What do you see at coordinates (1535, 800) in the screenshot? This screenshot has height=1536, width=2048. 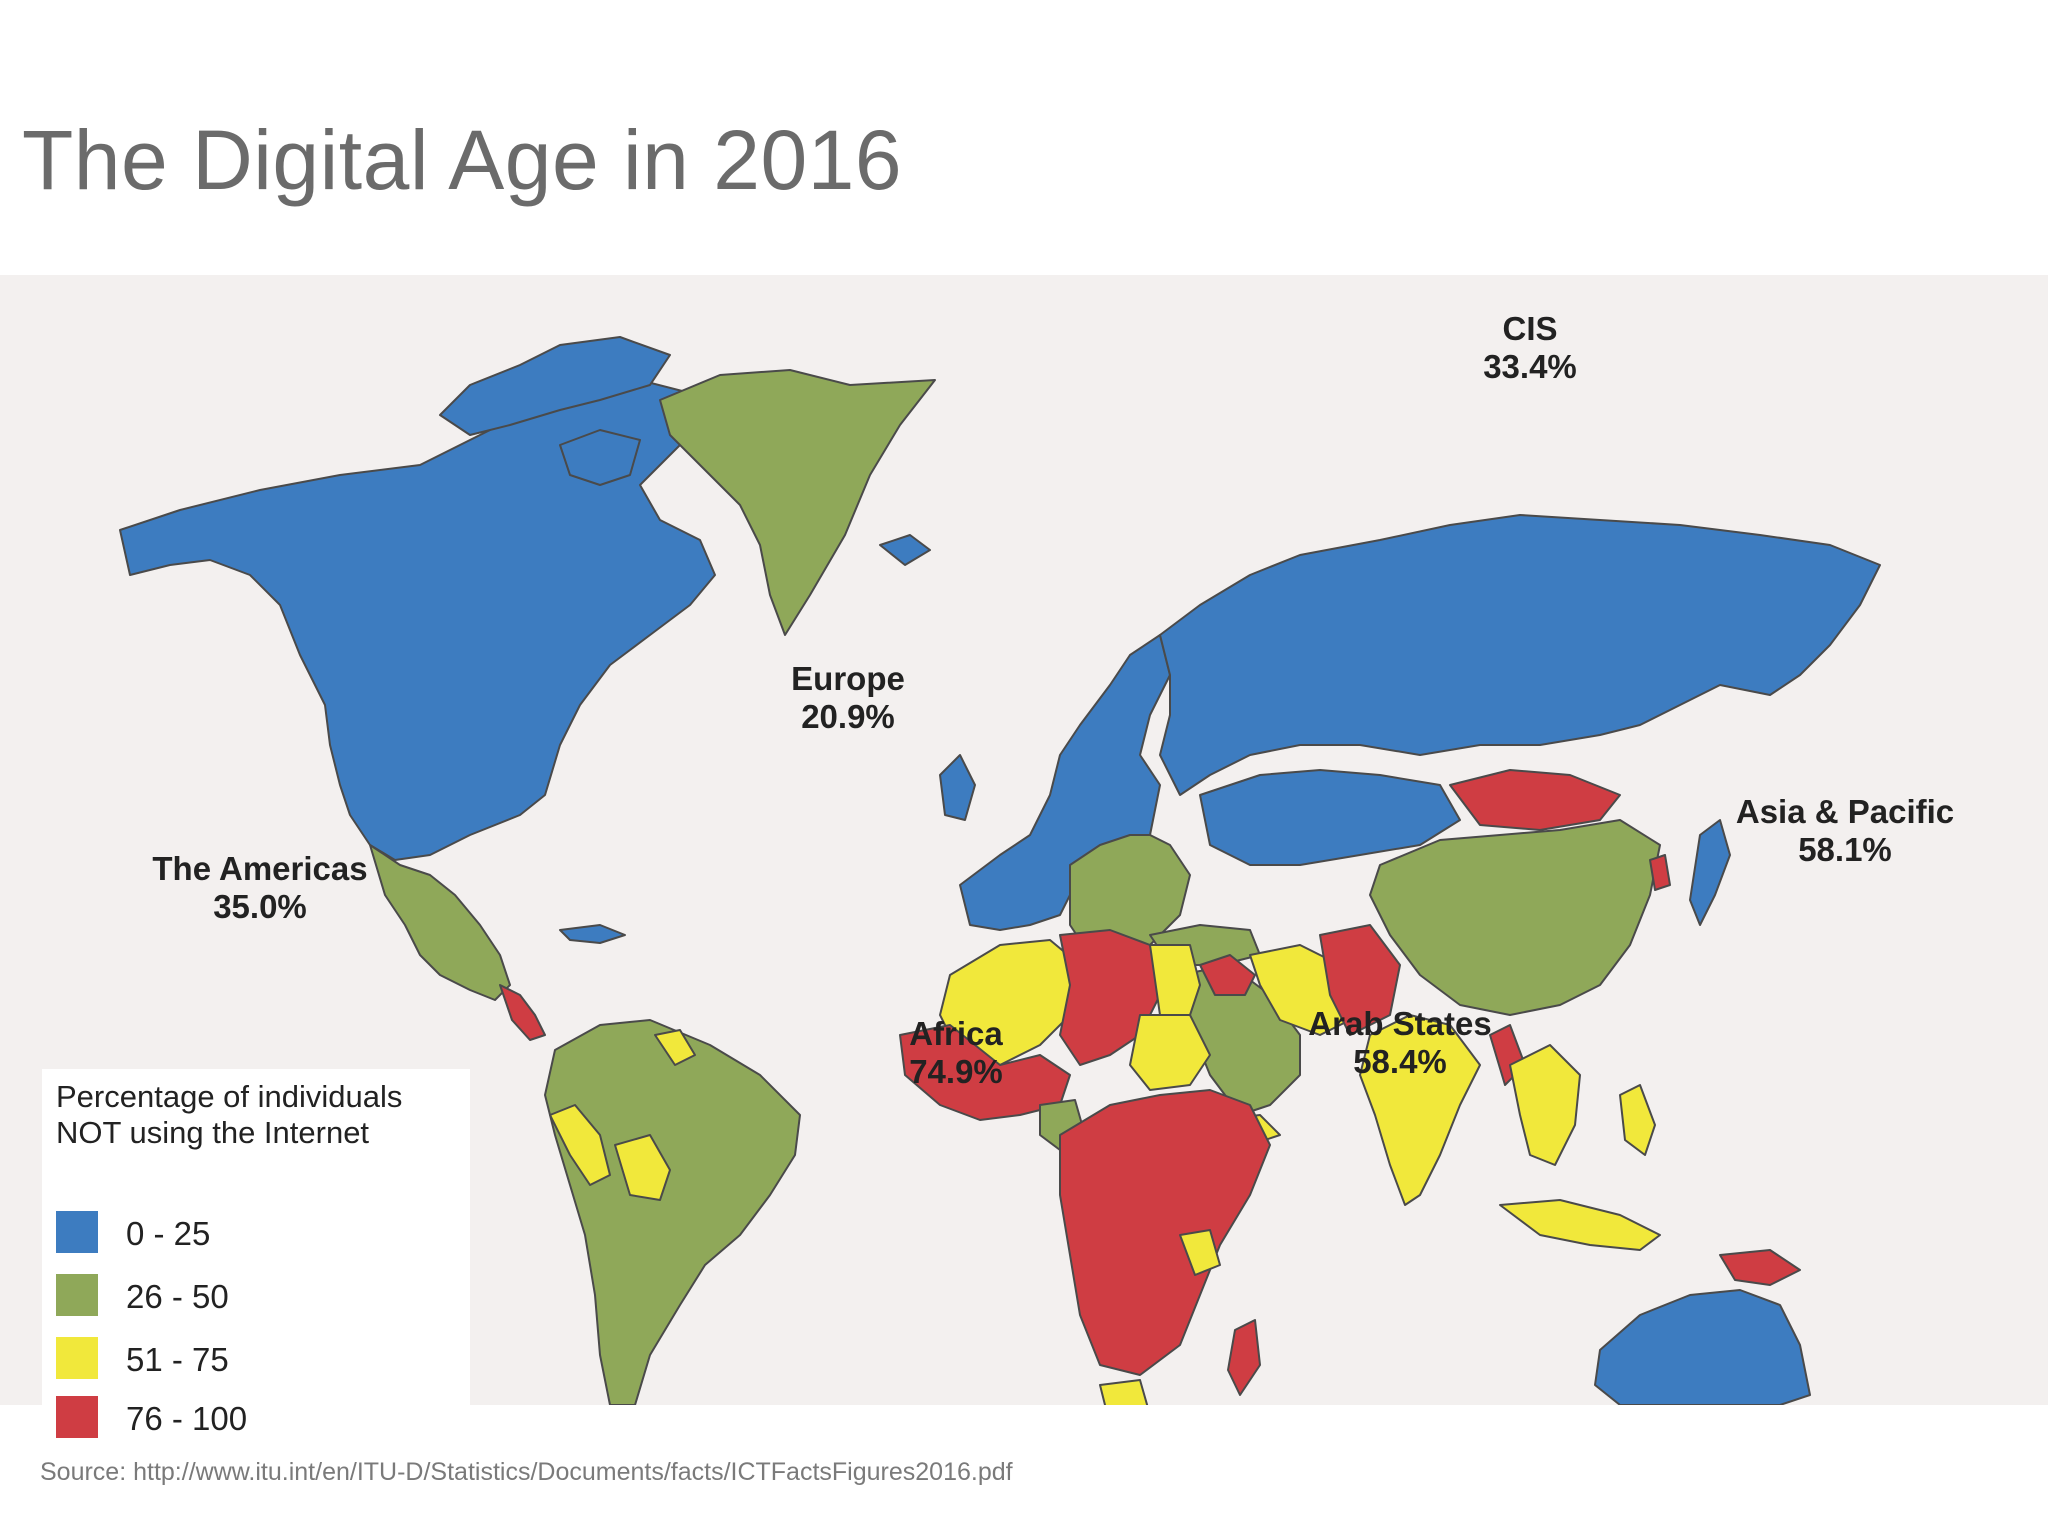 I see `region-mongolia` at bounding box center [1535, 800].